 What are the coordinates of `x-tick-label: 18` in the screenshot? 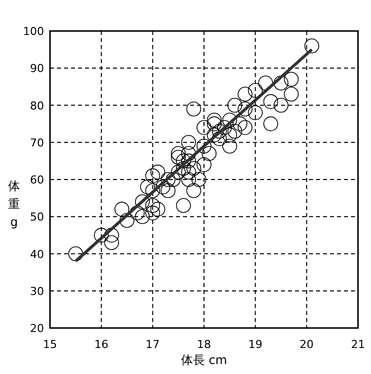 It's located at (204, 344).